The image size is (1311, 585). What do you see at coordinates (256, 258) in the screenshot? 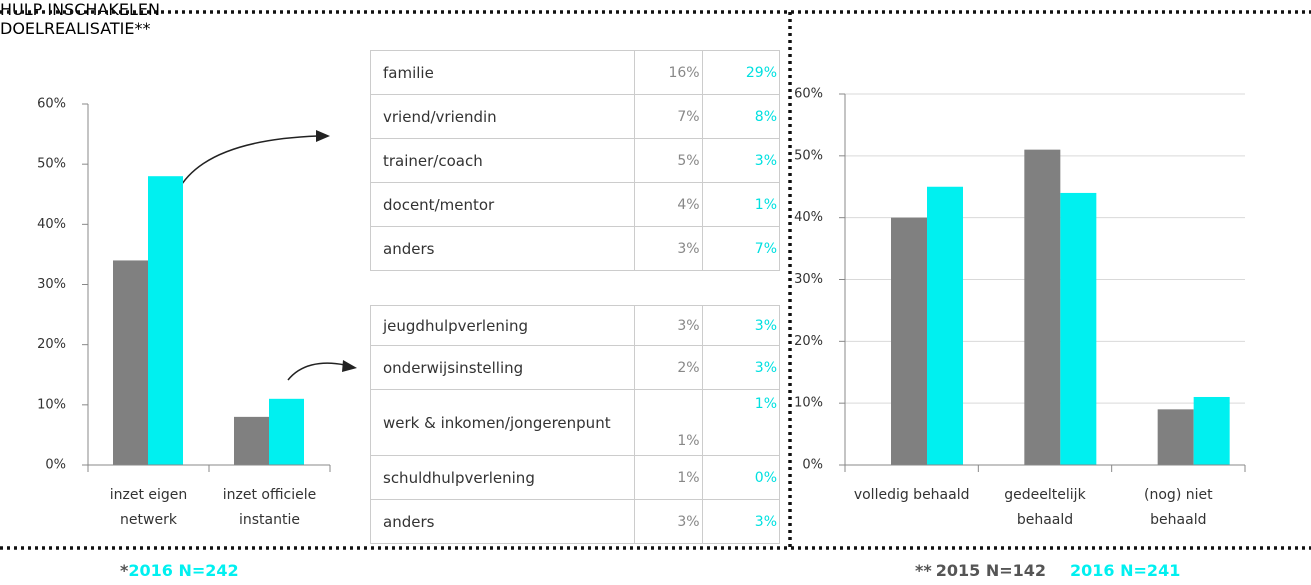
I see `arrows` at bounding box center [256, 258].